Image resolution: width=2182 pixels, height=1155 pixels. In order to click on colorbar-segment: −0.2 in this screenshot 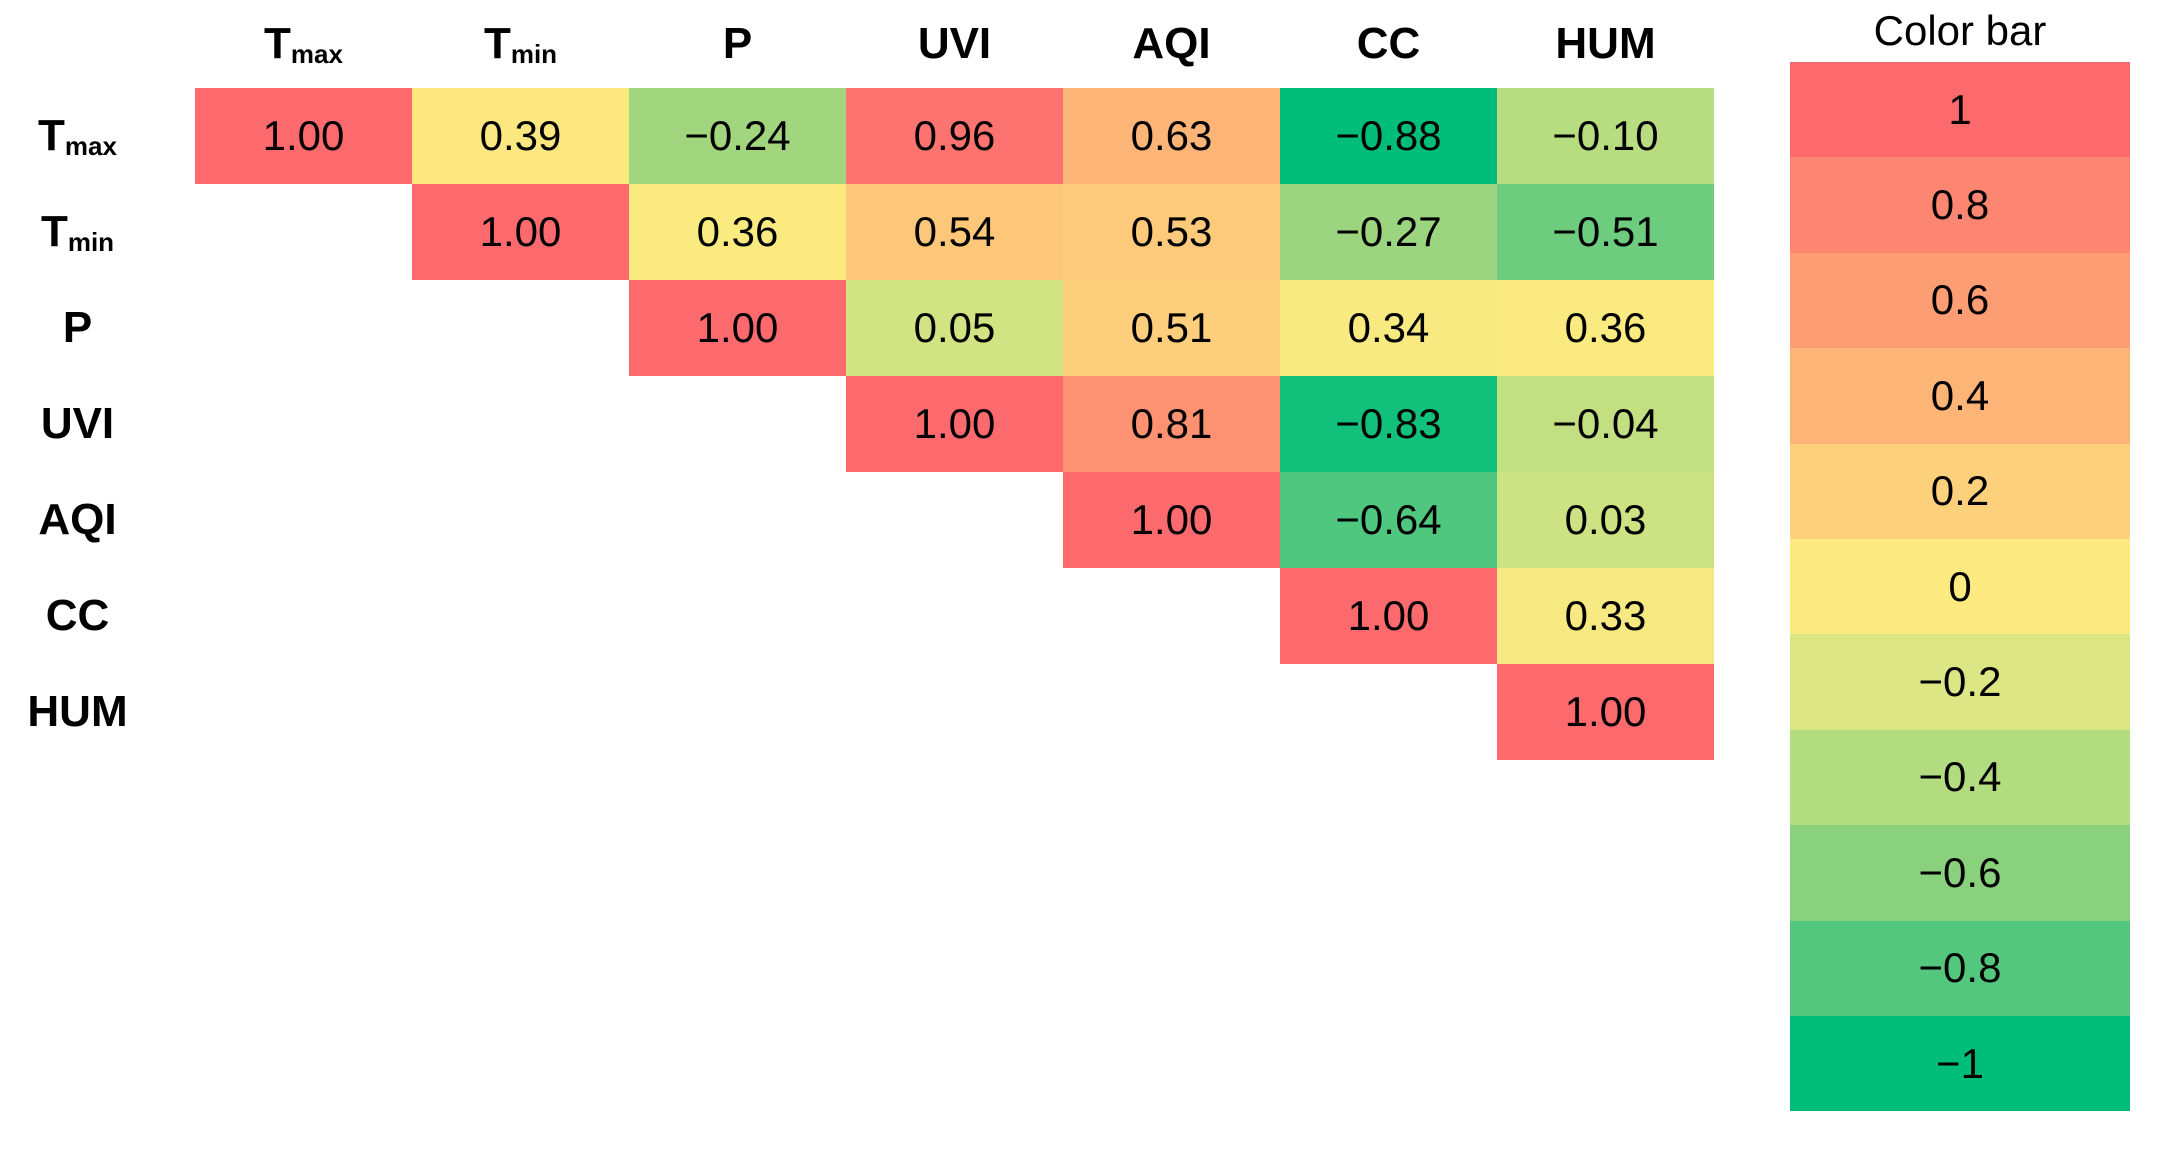, I will do `click(1960, 682)`.